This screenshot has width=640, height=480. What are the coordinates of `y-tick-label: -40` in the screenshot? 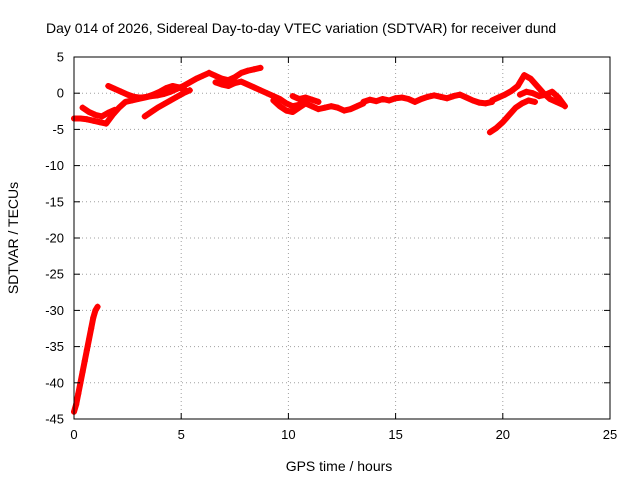 It's located at (54, 382).